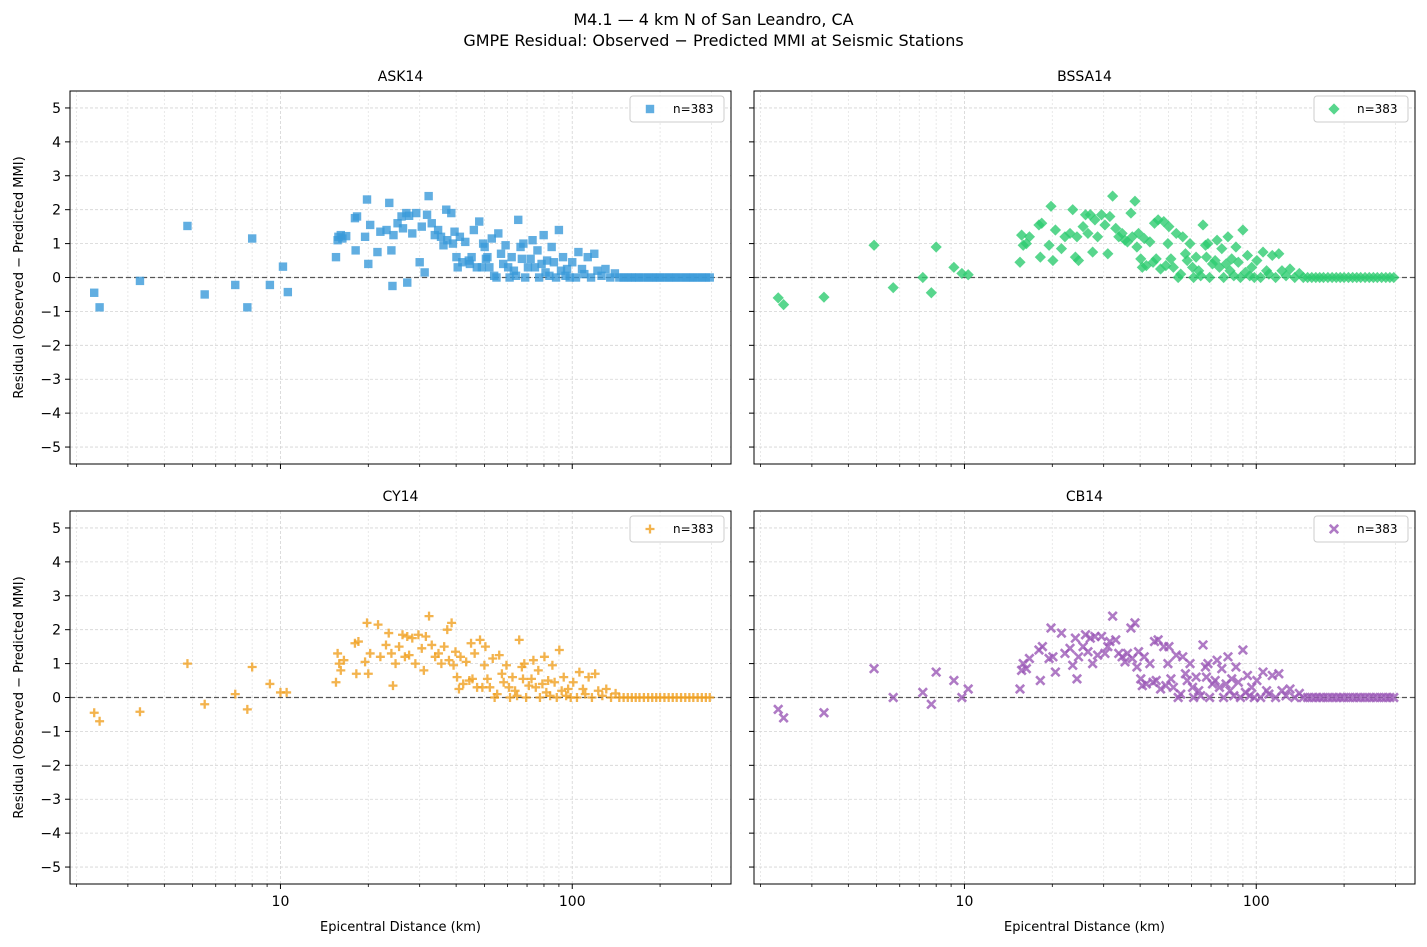 This screenshot has height=947, width=1427. Describe the element at coordinates (677, 109) in the screenshot. I see `legend: n=383` at that location.